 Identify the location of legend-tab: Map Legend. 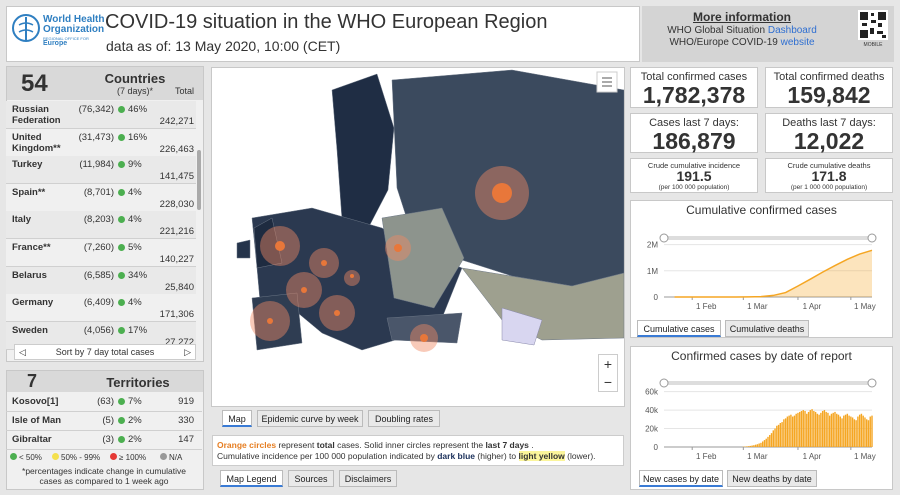
(251, 478).